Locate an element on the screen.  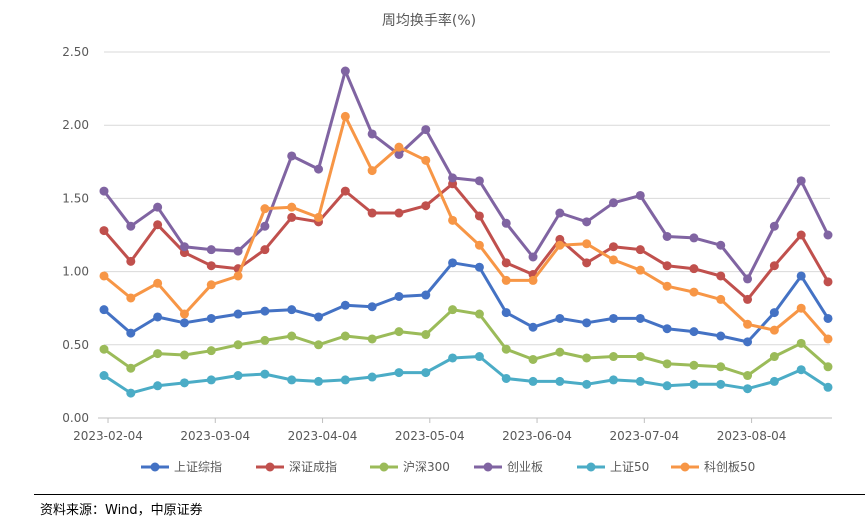
y-tick-label: 0.50 is located at coordinates (75, 345).